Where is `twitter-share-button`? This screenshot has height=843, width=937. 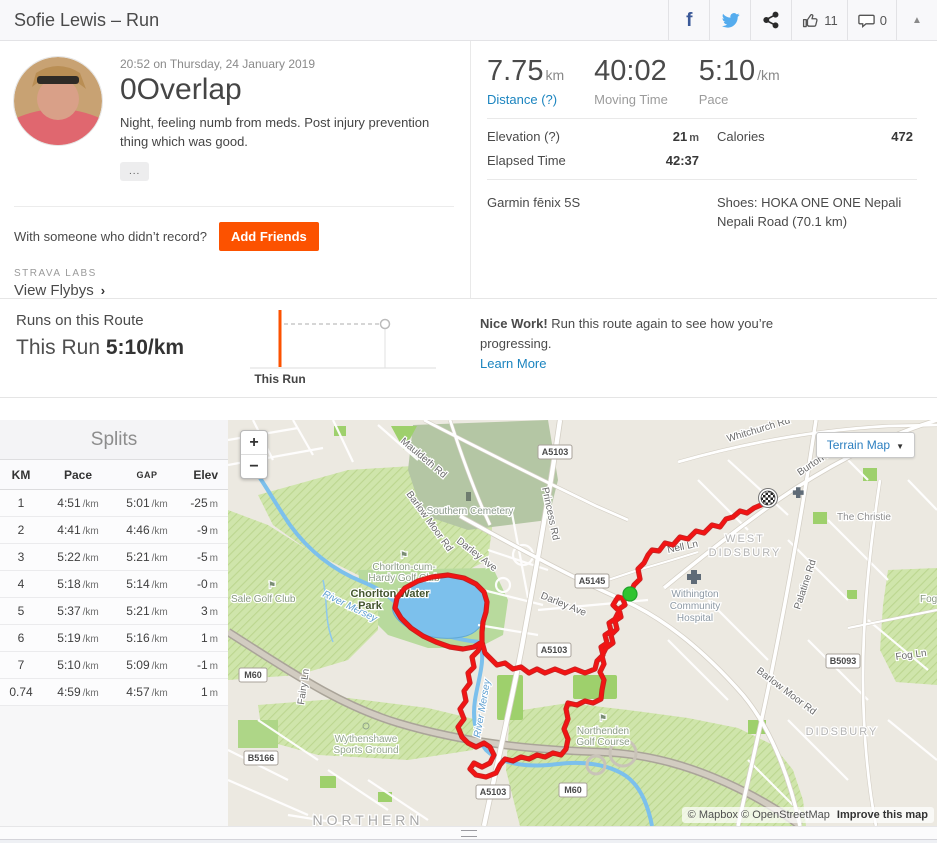
twitter-share-button is located at coordinates (729, 20).